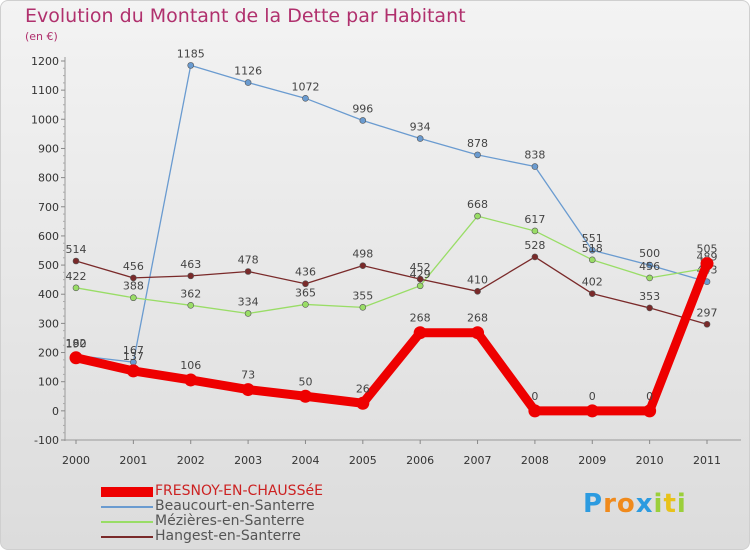  Describe the element at coordinates (305, 86) in the screenshot. I see `data-label: 1072` at that location.